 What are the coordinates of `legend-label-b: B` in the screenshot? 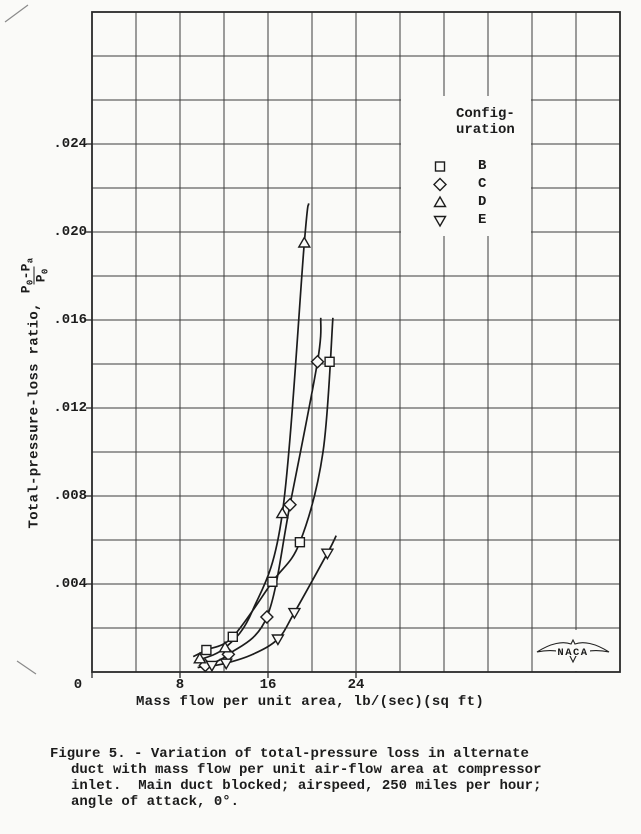 It's located at (482, 166).